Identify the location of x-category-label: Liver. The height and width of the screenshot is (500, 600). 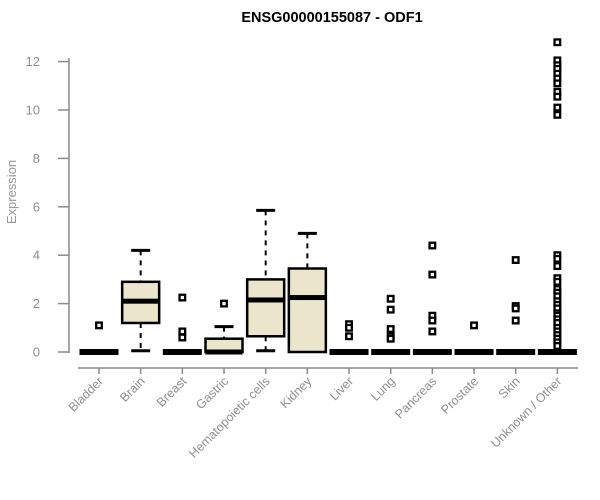
(341, 388).